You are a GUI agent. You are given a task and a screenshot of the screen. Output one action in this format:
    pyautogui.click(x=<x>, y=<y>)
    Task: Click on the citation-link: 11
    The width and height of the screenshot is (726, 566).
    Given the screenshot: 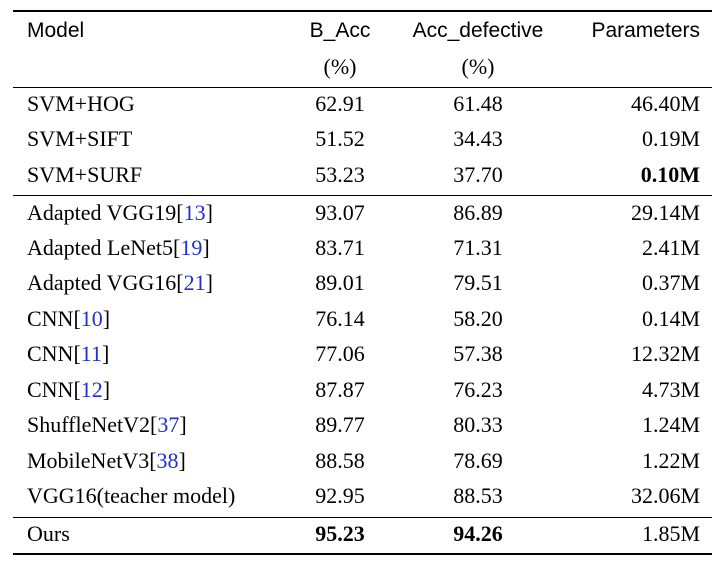 What is the action you would take?
    pyautogui.click(x=91, y=353)
    